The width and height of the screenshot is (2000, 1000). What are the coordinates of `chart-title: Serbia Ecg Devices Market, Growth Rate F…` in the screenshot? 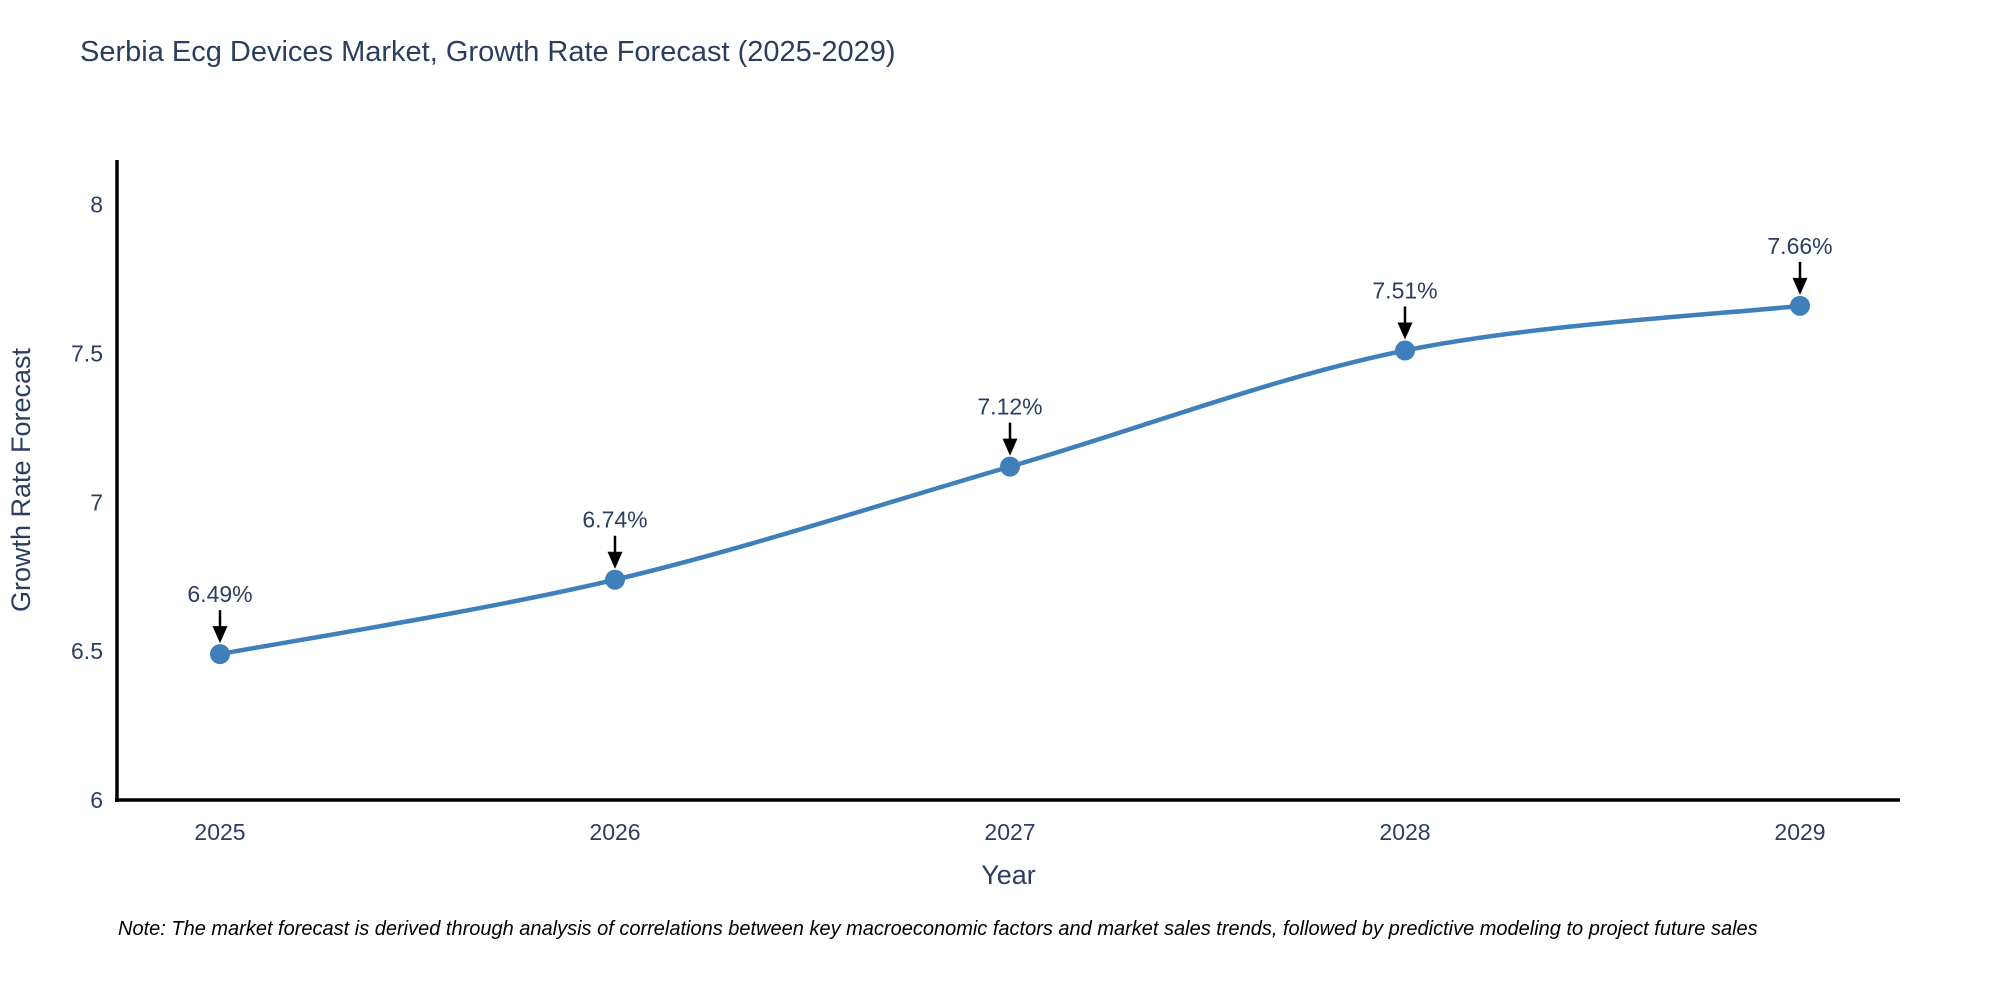 It's located at (488, 52).